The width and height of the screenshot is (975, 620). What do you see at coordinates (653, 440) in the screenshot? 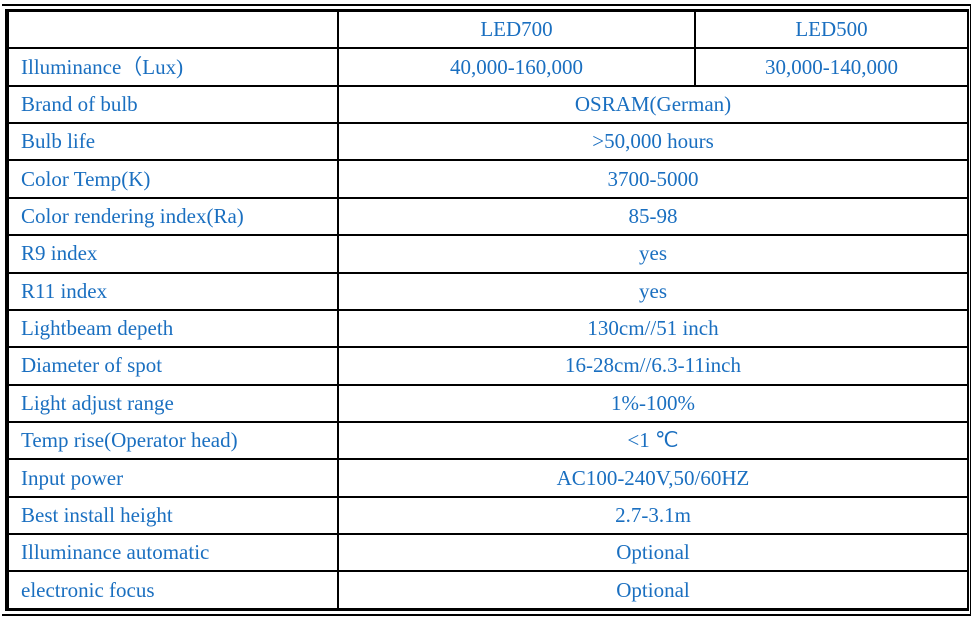
I see `row-value: <1 ℃` at bounding box center [653, 440].